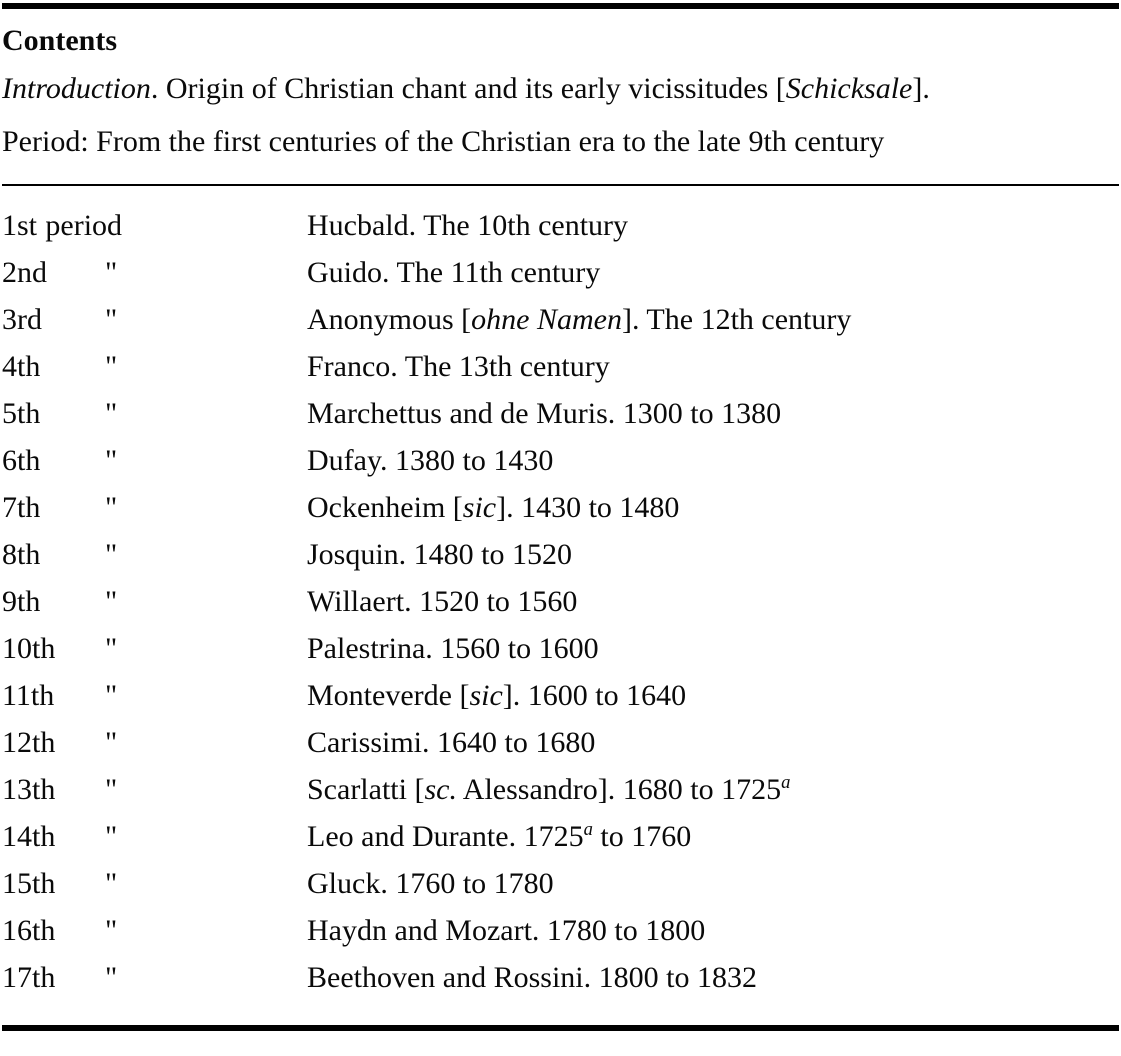  Describe the element at coordinates (24, 272) in the screenshot. I see `period-ordinal: 2nd` at that location.